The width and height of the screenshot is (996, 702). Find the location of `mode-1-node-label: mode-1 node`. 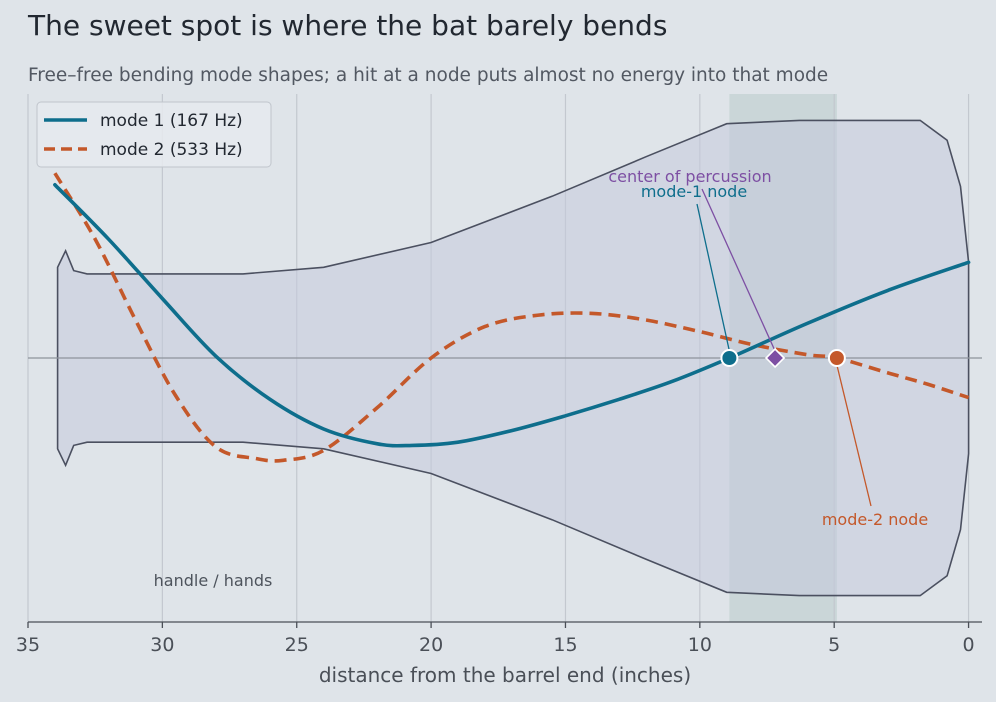

mode-1-node-label: mode-1 node is located at coordinates (694, 191).